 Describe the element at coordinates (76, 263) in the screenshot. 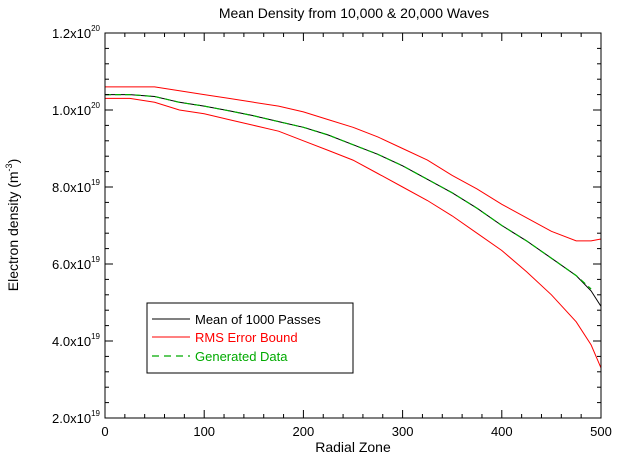

I see `y-tick-label: 6.0x10¹⁹` at that location.